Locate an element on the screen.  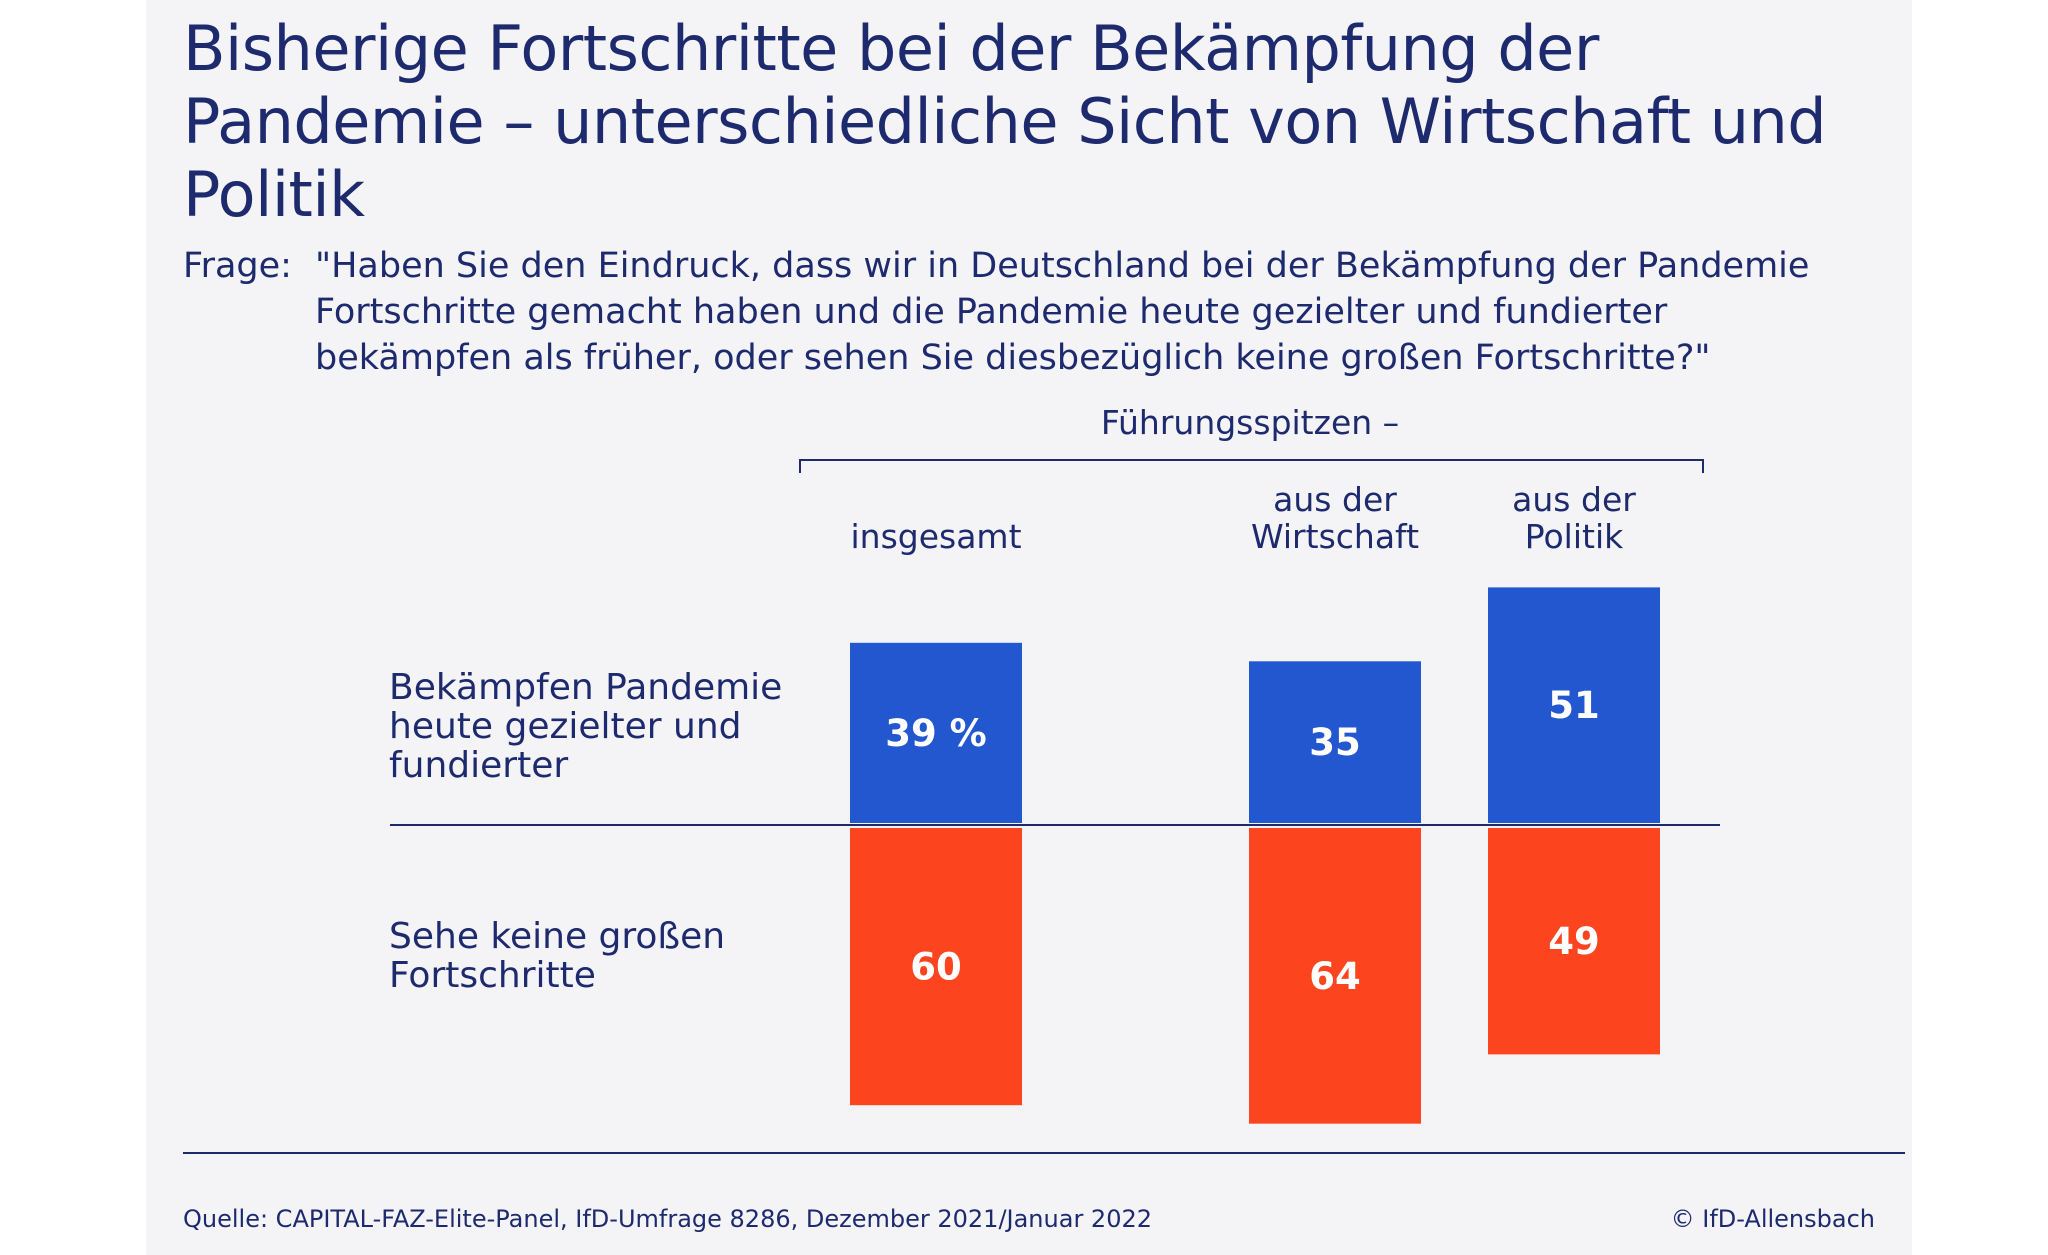
data-label: 39 % is located at coordinates (935, 733).